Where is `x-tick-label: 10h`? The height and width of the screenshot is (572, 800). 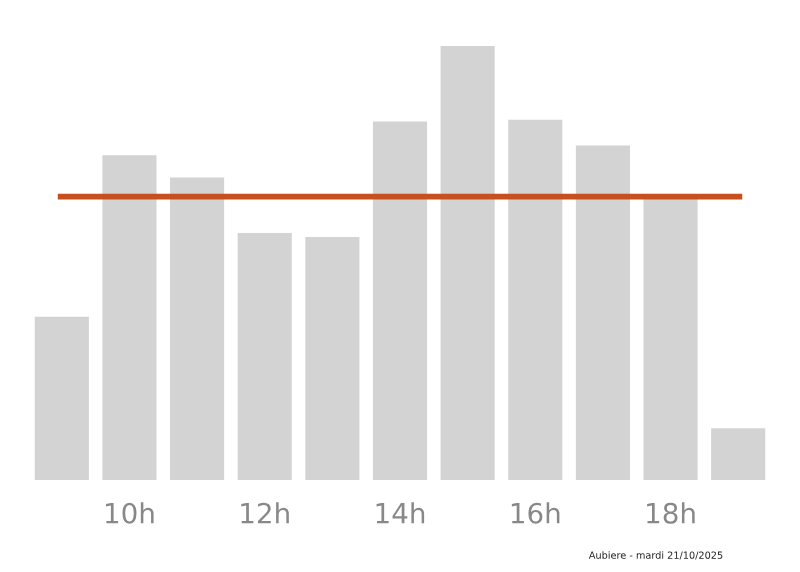 x-tick-label: 10h is located at coordinates (130, 513).